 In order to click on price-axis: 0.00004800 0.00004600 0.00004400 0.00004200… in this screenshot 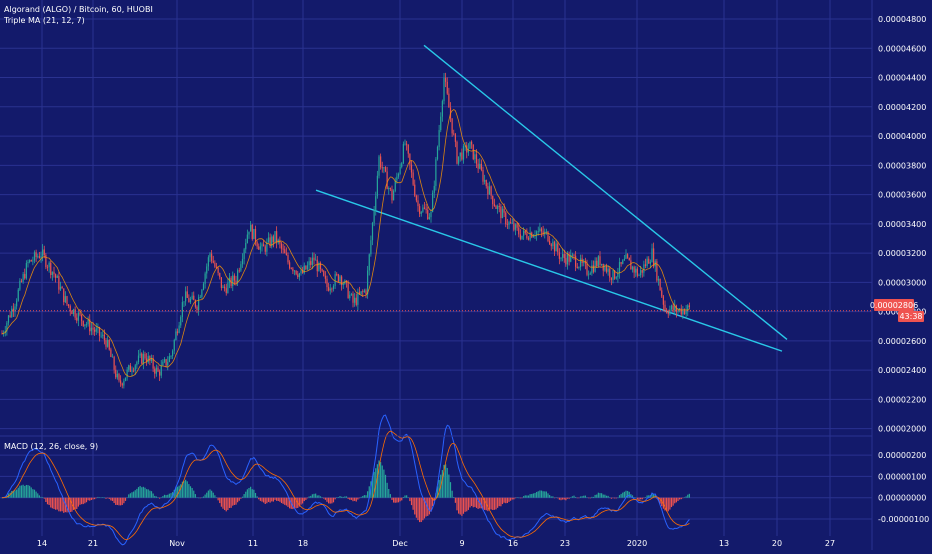, I will do `click(902, 224)`.